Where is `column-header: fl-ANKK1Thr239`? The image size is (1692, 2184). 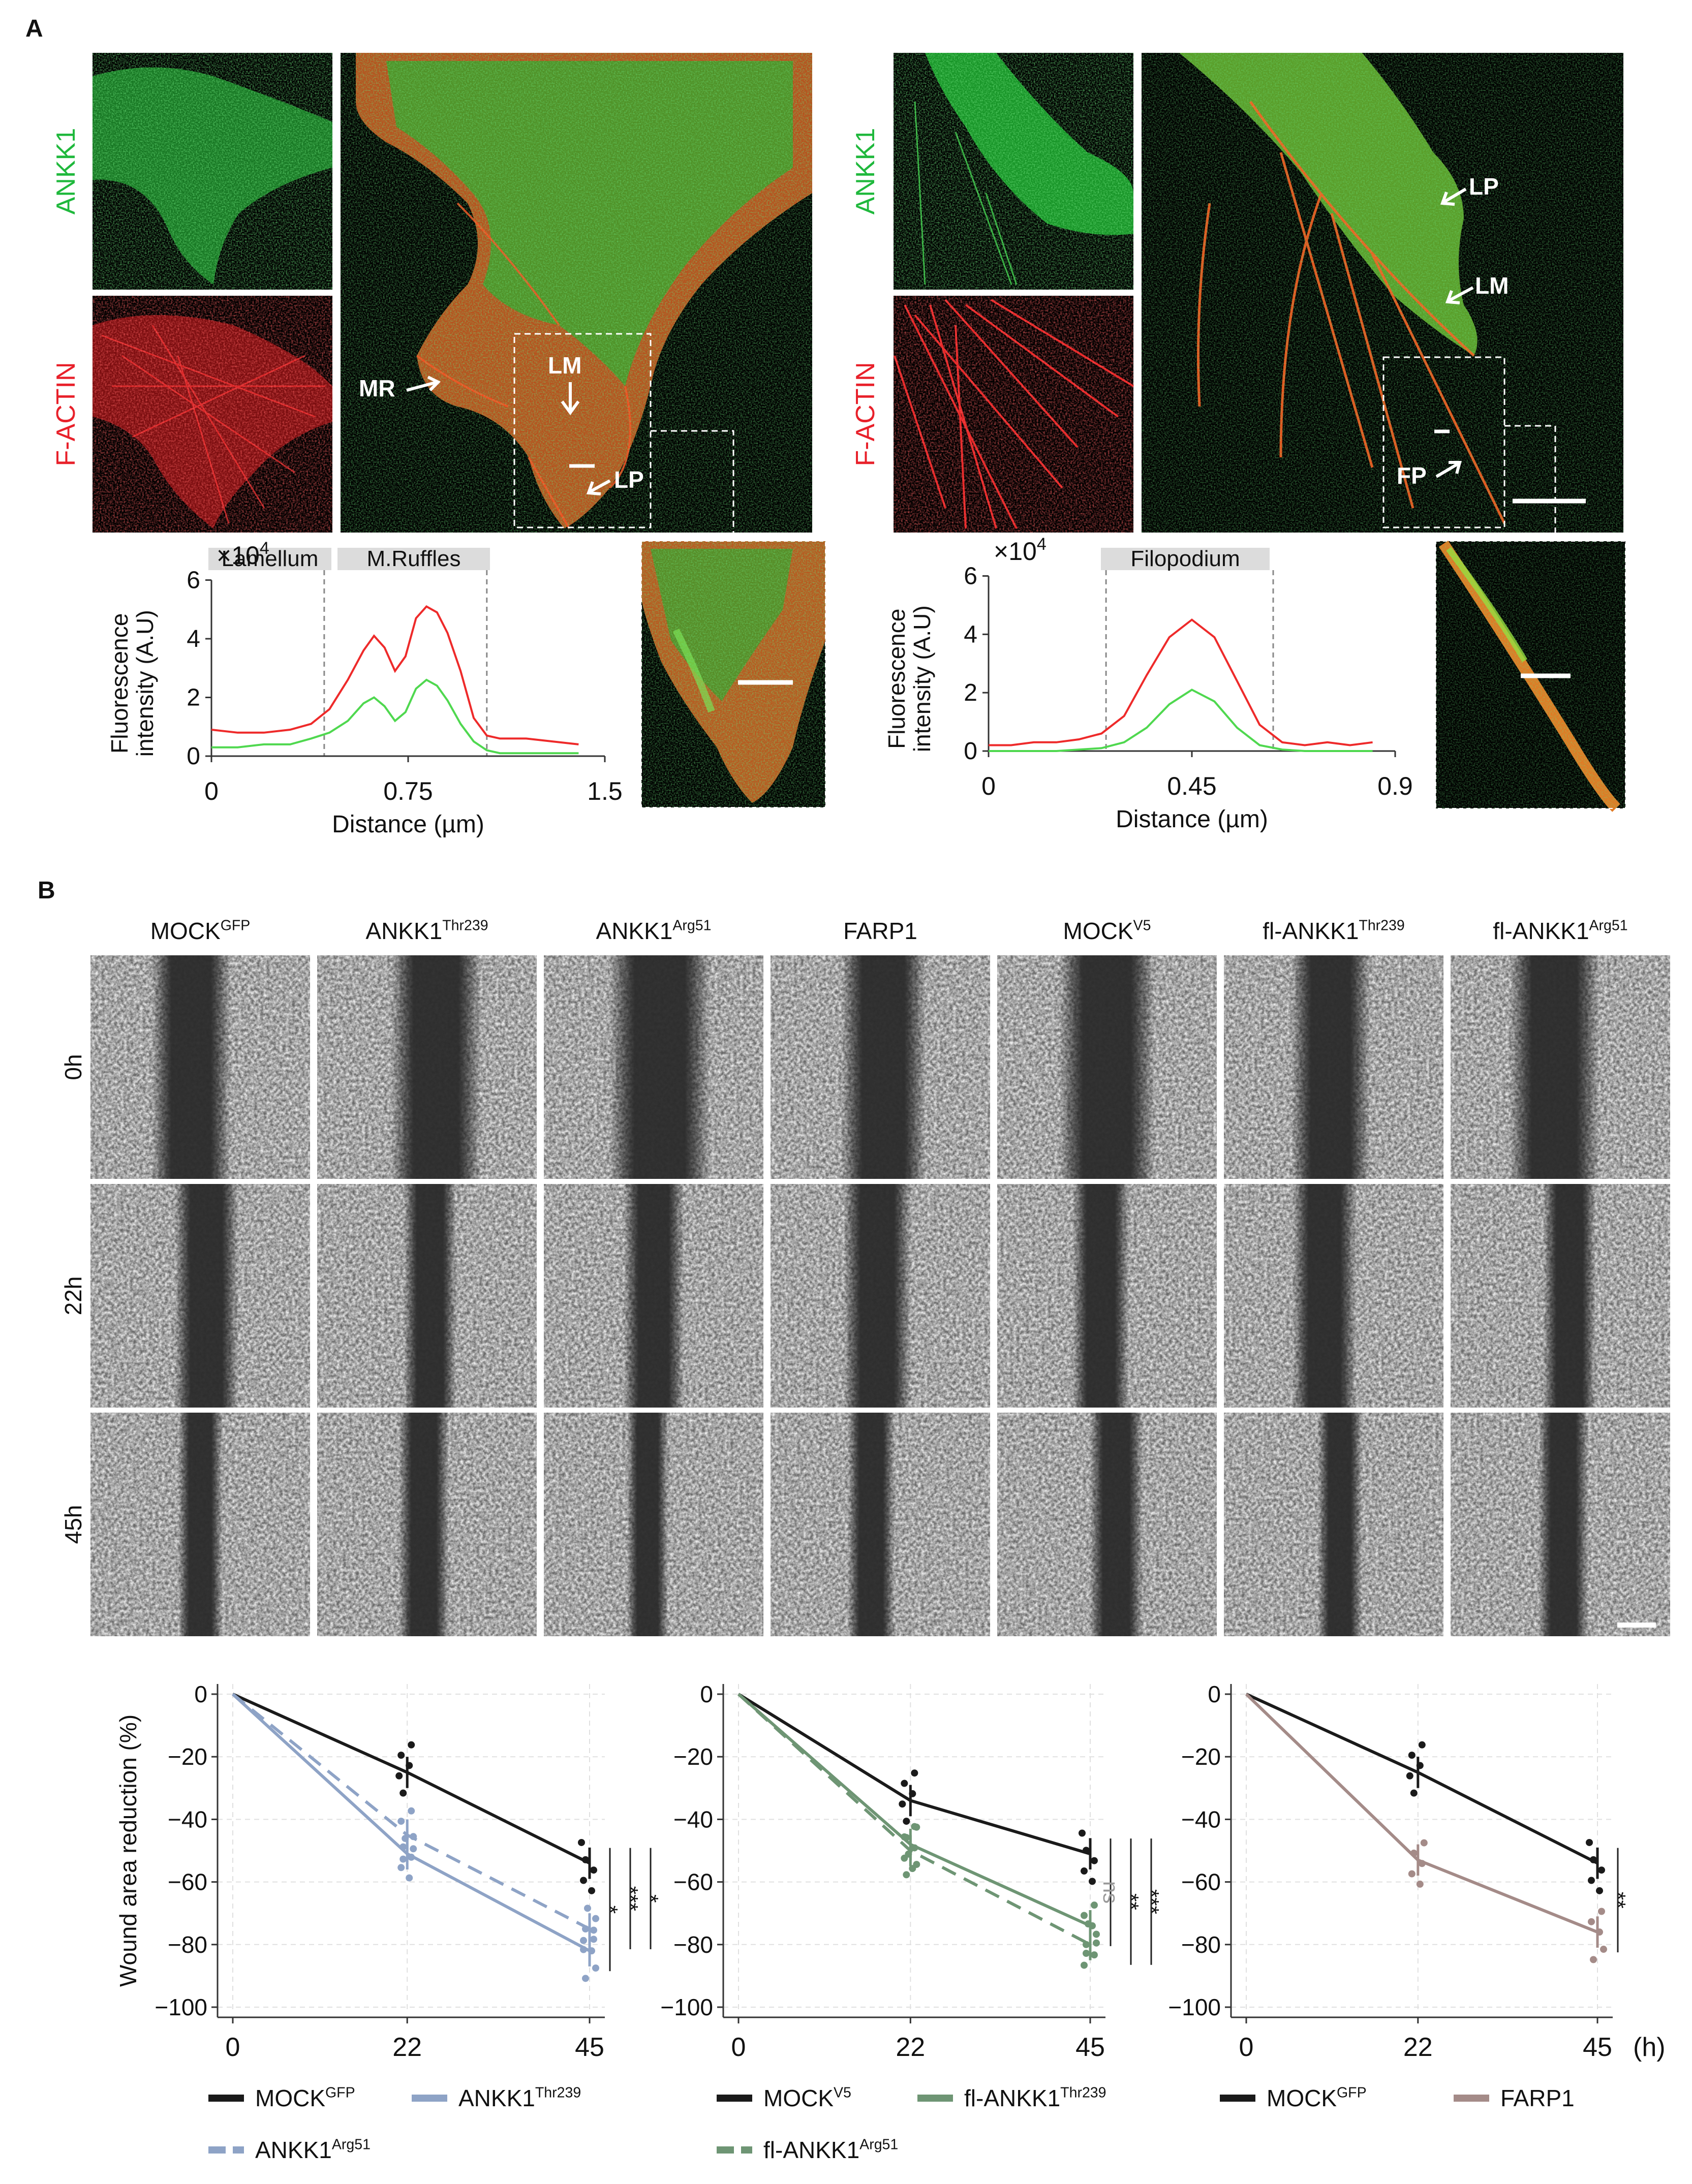
column-header: fl-ANKK1Thr239 is located at coordinates (1334, 931).